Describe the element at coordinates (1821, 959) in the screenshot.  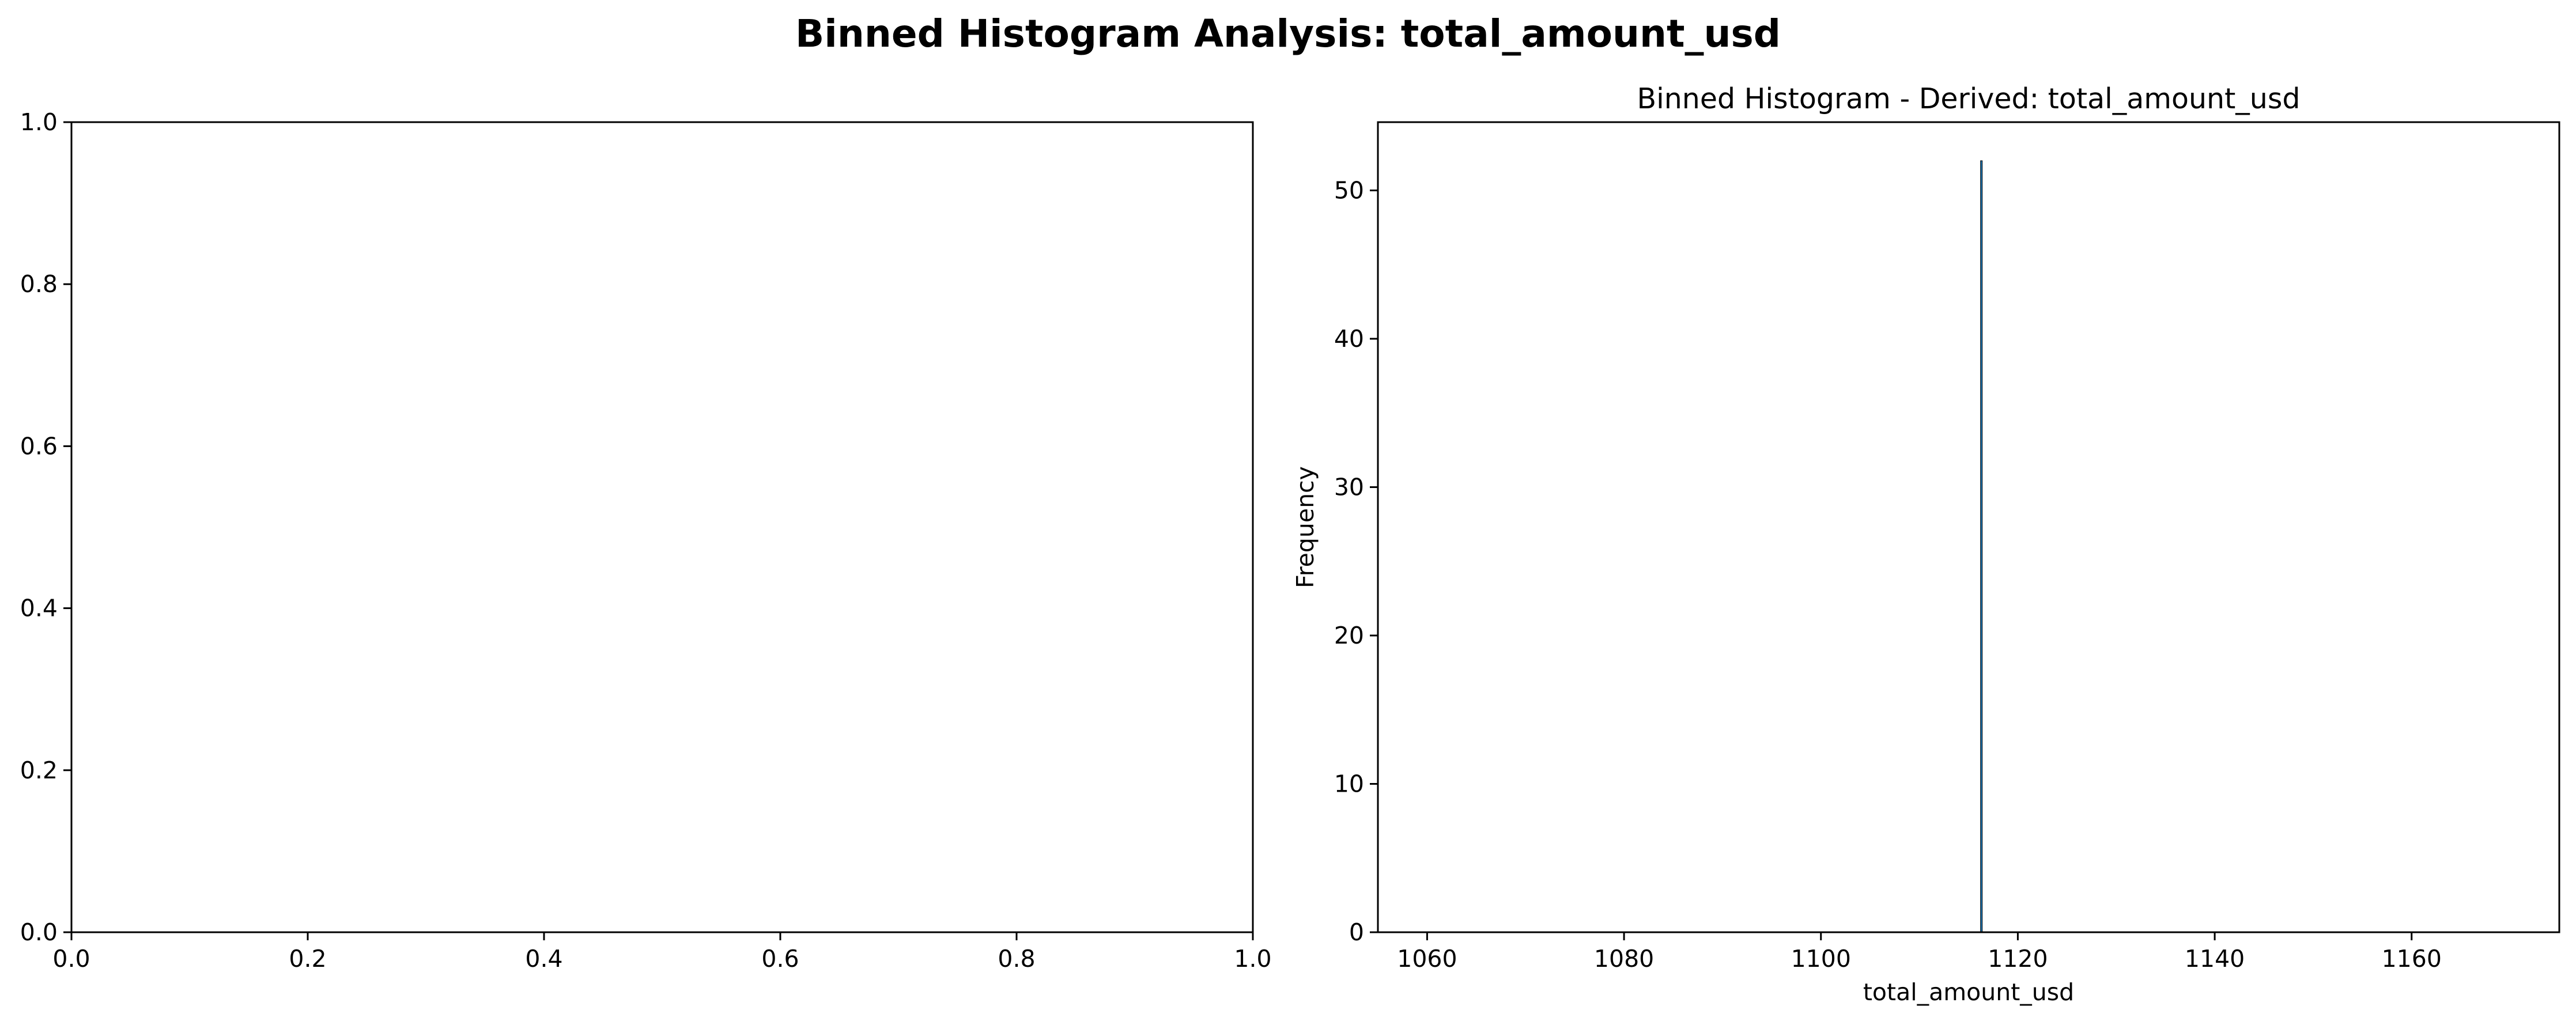
I see `right-x-tick-label: 1100` at that location.